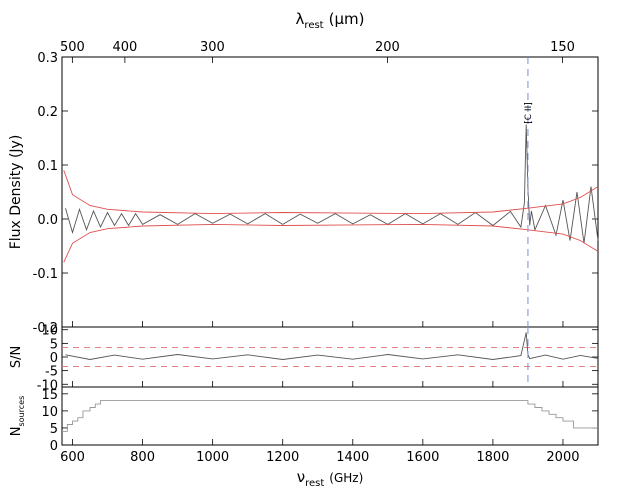 Image resolution: width=630 pixels, height=495 pixels. What do you see at coordinates (47, 220) in the screenshot?
I see `flux-y-tick-label: 0.0` at bounding box center [47, 220].